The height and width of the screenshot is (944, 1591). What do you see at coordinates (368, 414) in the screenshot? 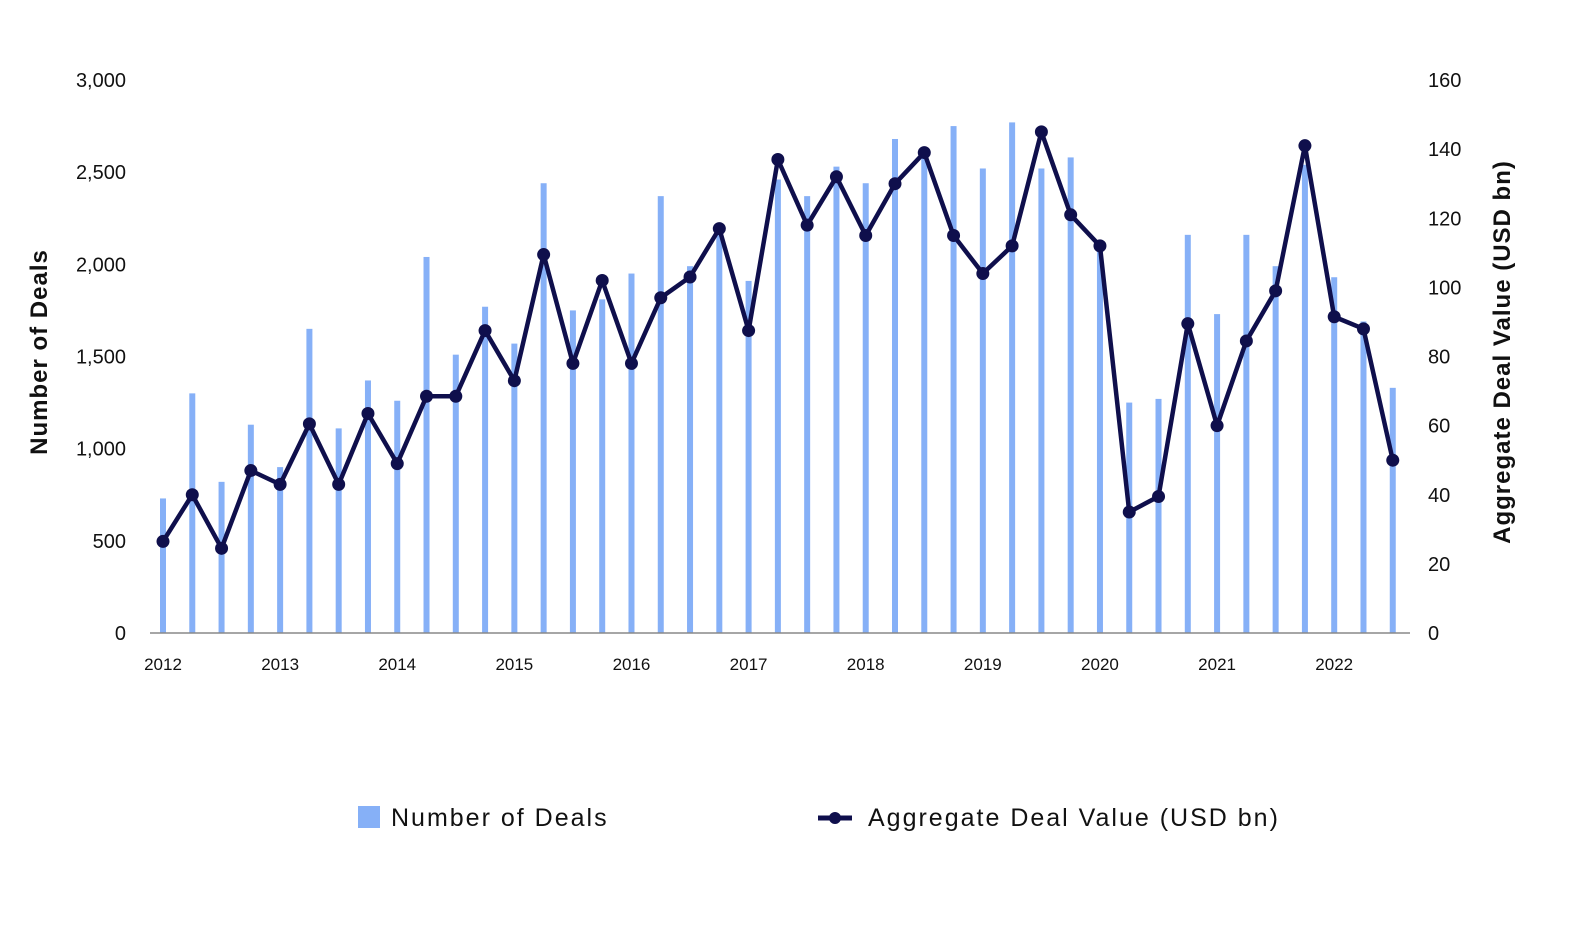
I see `point-2013-q4` at bounding box center [368, 414].